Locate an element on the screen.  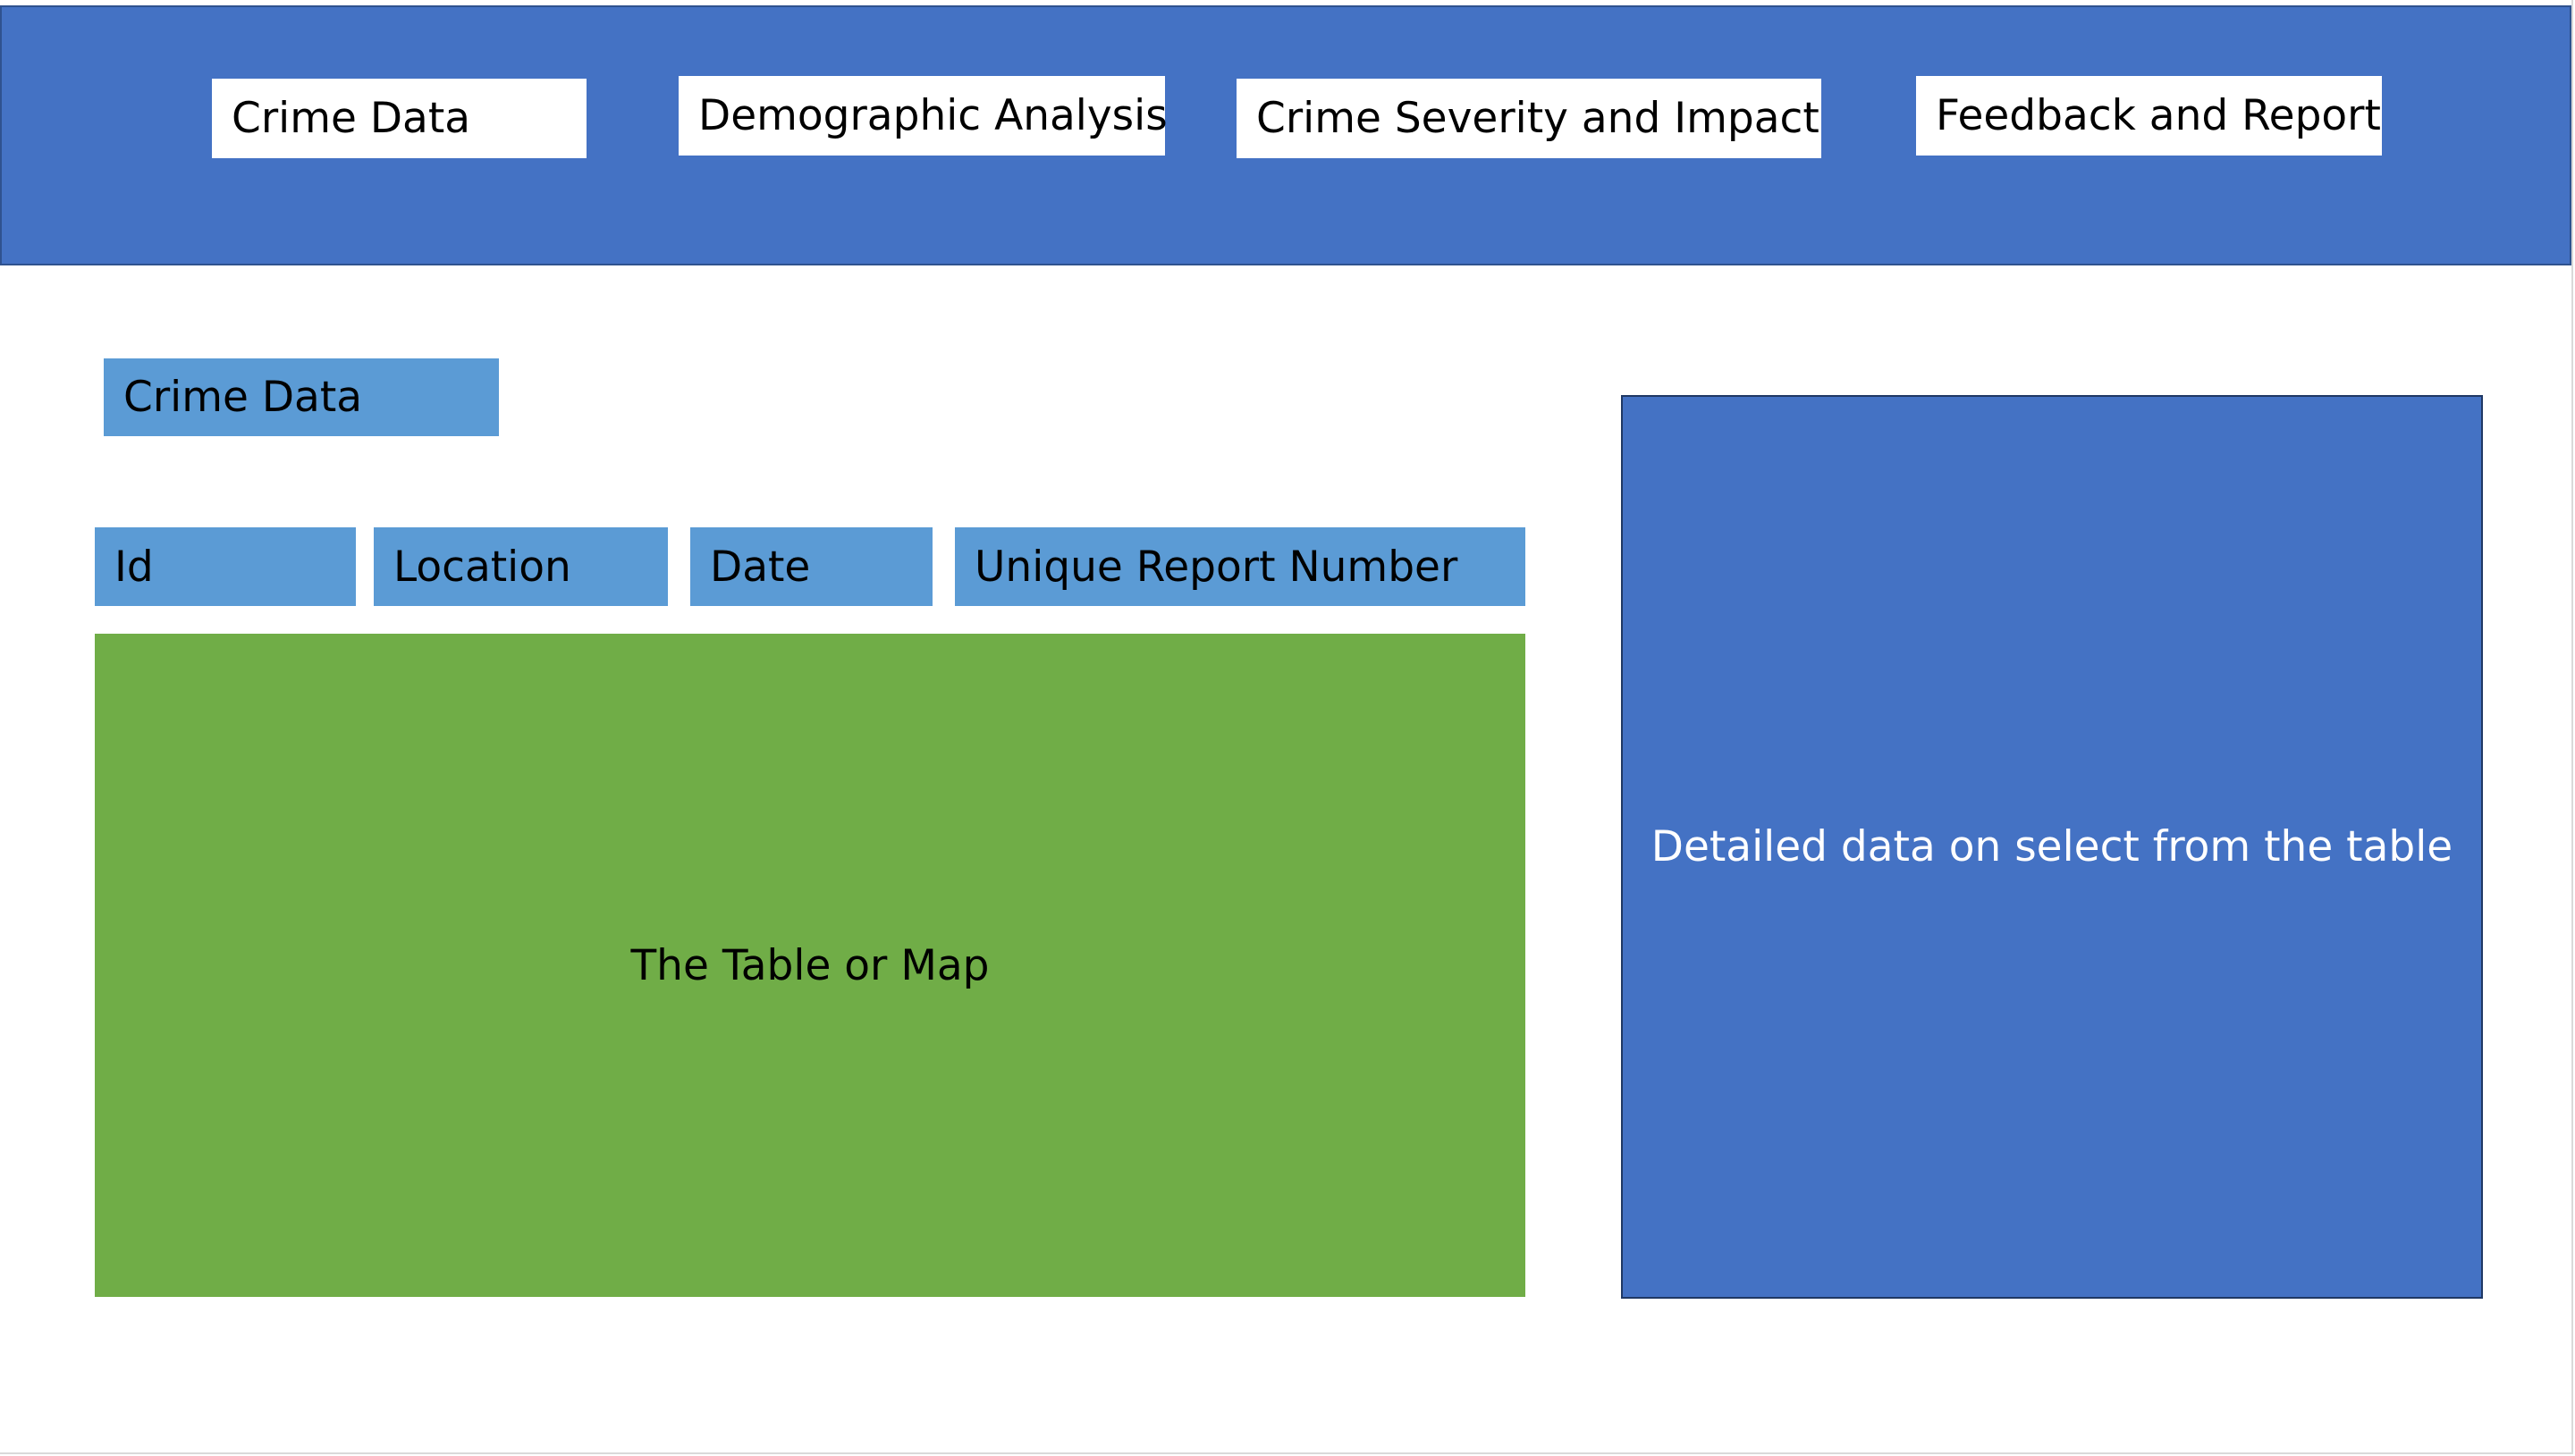
section-title: Crime Data is located at coordinates (301, 397).